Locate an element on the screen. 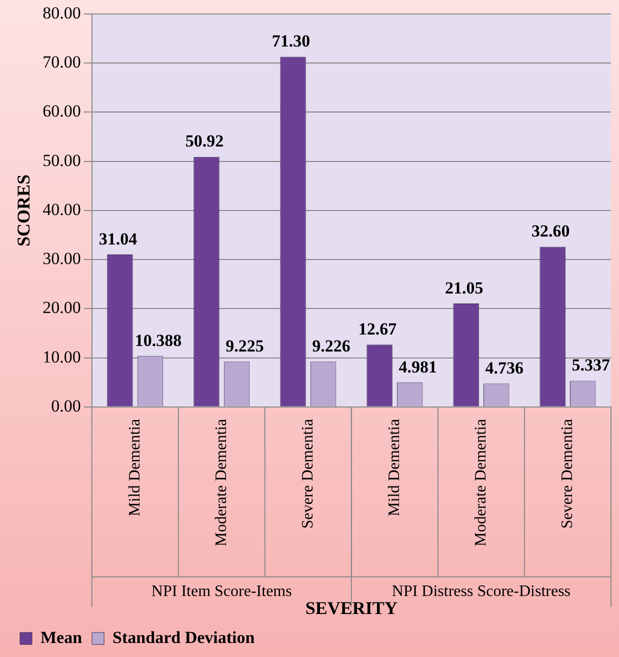 This screenshot has height=657, width=619. y-tick-label: 80.00 is located at coordinates (61, 12).